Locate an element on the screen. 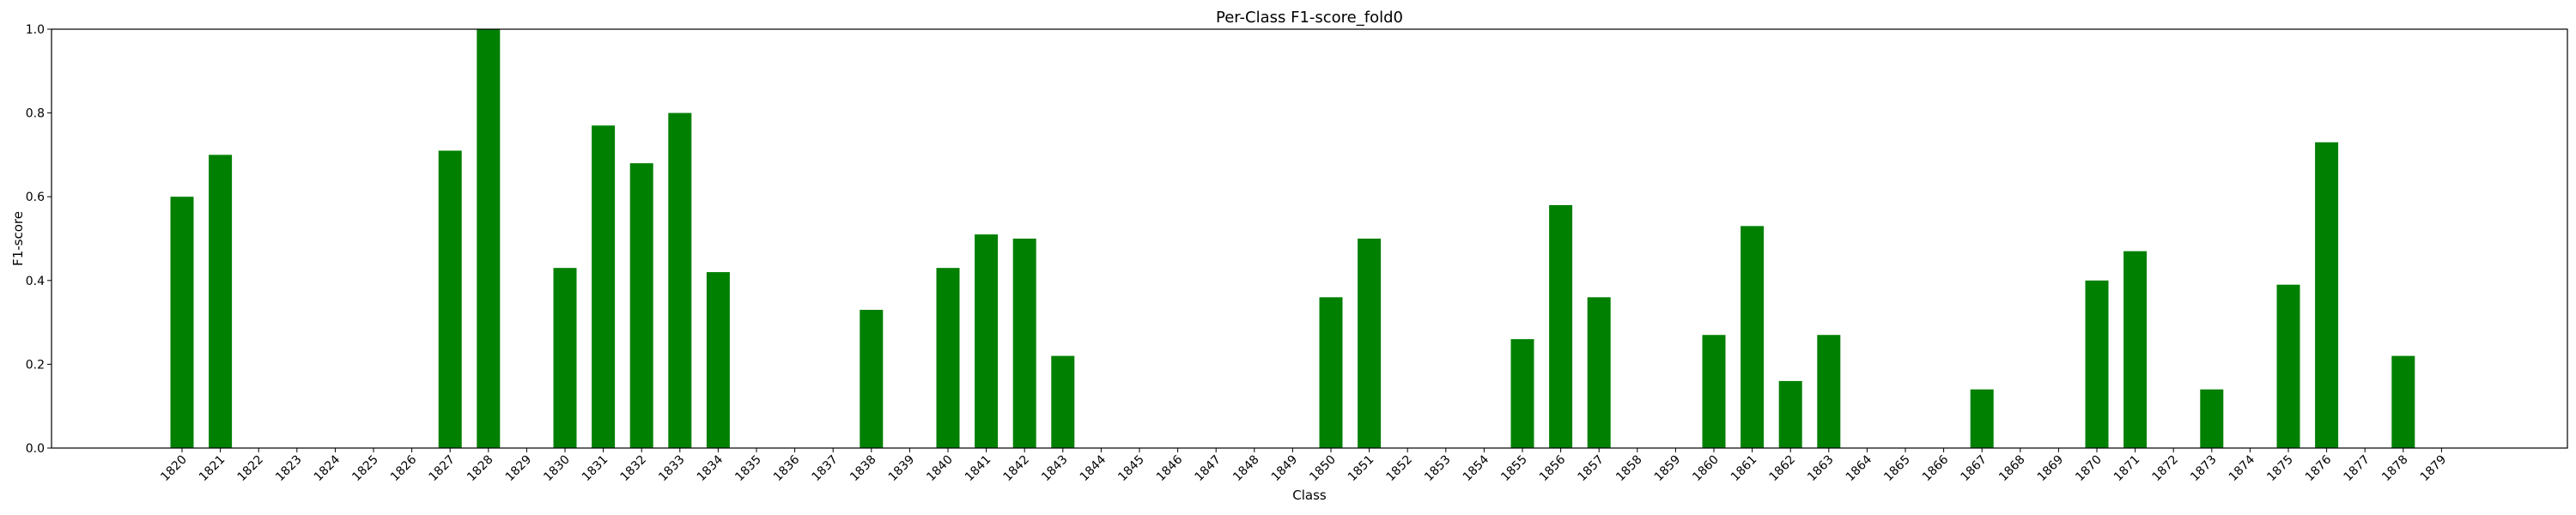 The image size is (2576, 515). y-tick-label: 0.0 is located at coordinates (36, 449).